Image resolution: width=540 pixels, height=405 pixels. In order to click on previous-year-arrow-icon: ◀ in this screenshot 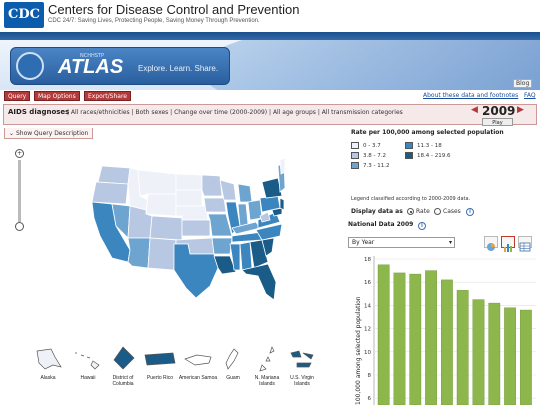, I will do `click(474, 110)`.